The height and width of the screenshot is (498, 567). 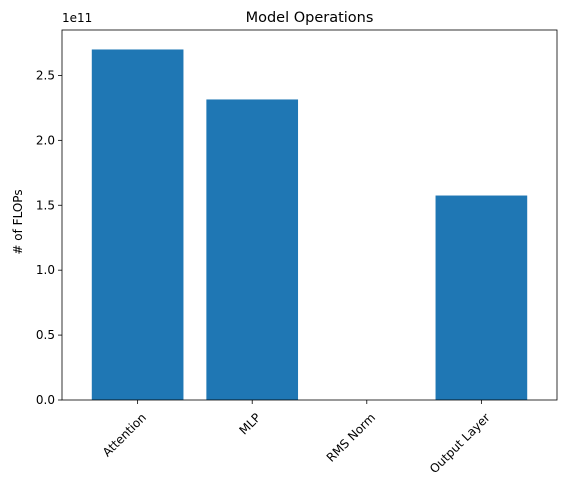 I want to click on y-tick-label: 1.0, so click(x=45, y=270).